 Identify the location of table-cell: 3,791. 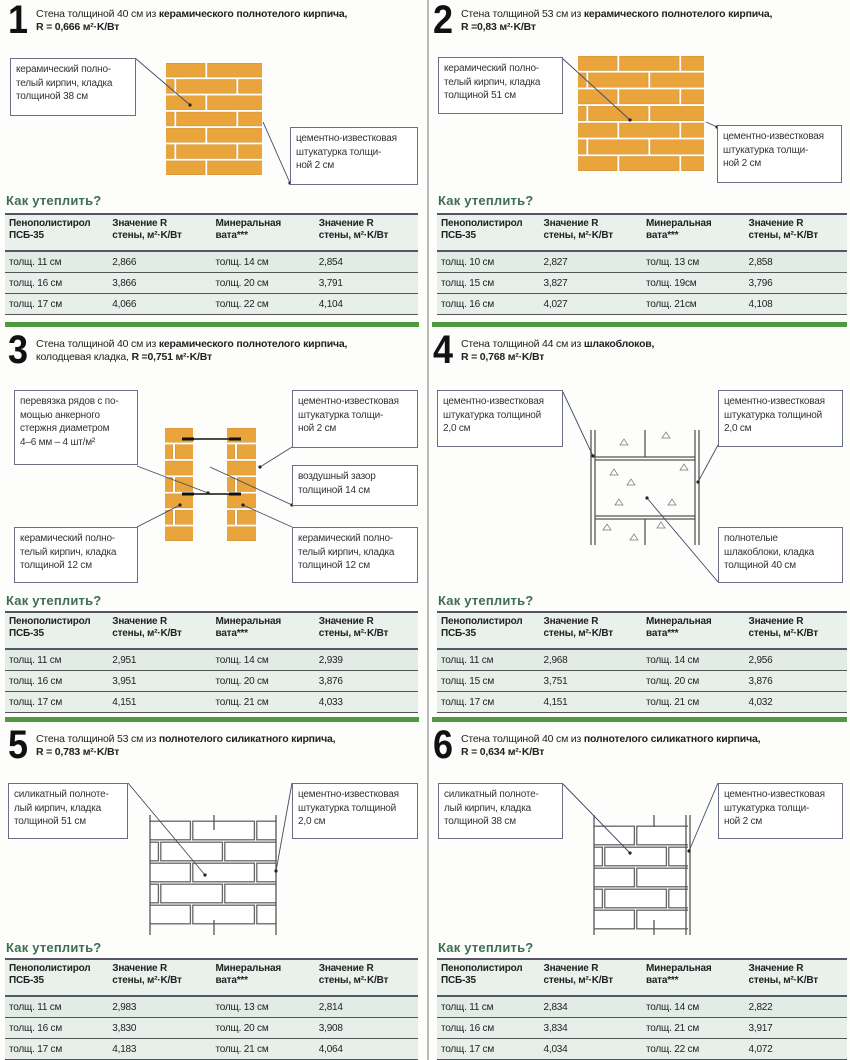
(366, 283).